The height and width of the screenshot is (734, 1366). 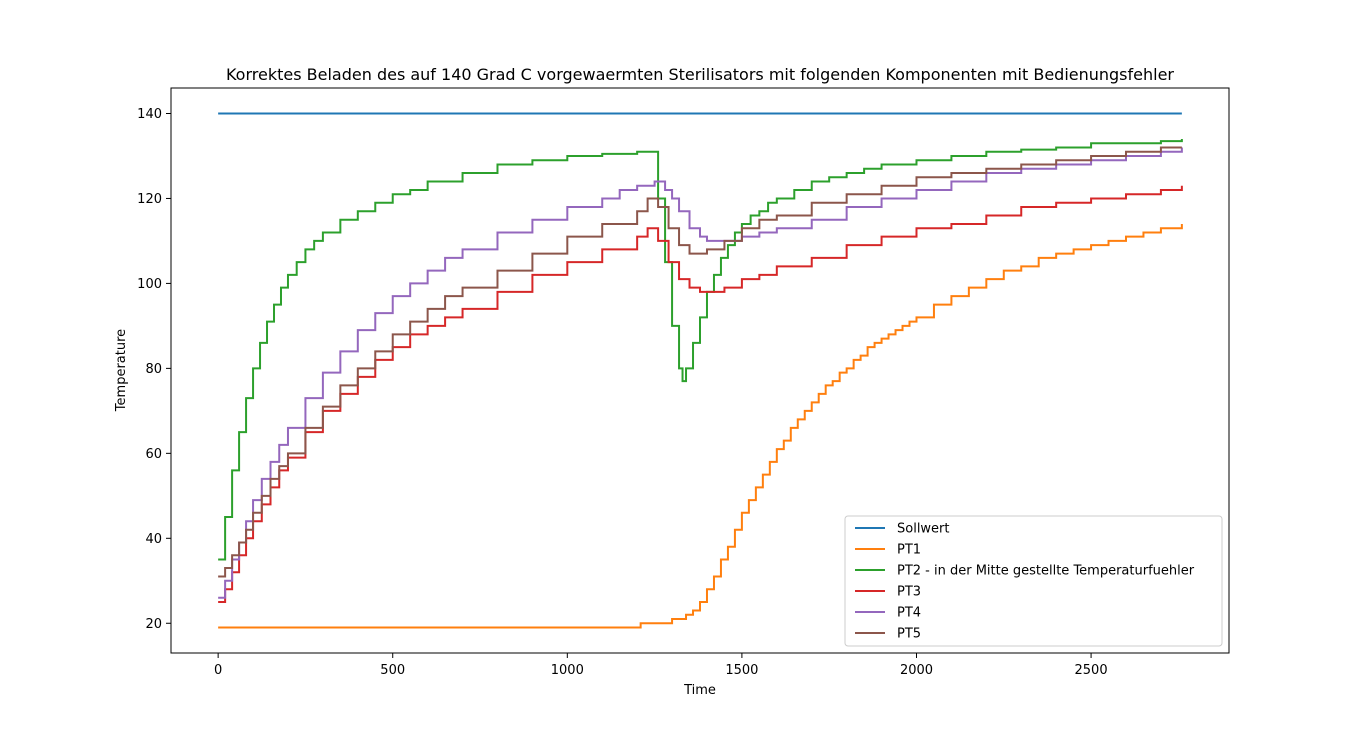 I want to click on legend-label: PT4, so click(x=909, y=613).